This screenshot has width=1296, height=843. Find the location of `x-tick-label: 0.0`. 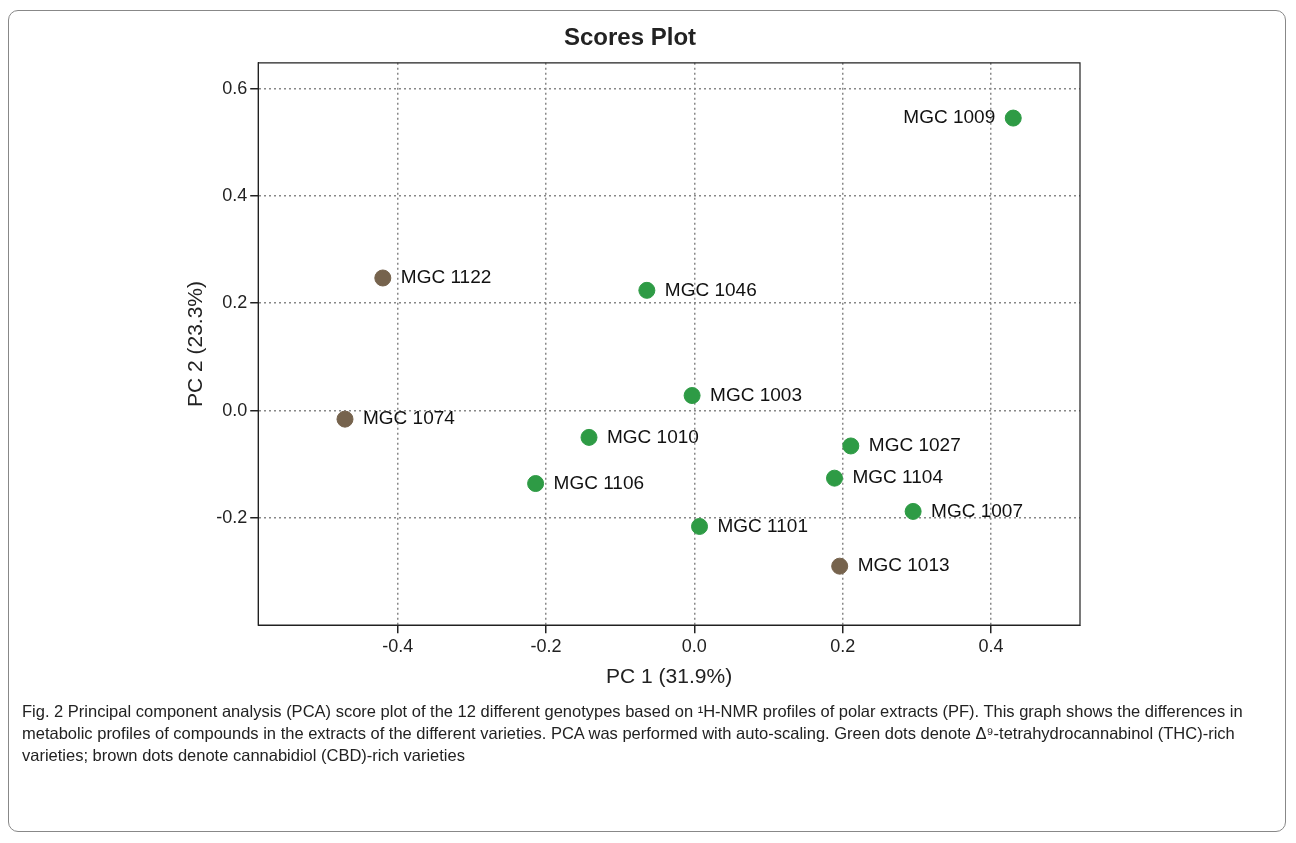

x-tick-label: 0.0 is located at coordinates (694, 645).